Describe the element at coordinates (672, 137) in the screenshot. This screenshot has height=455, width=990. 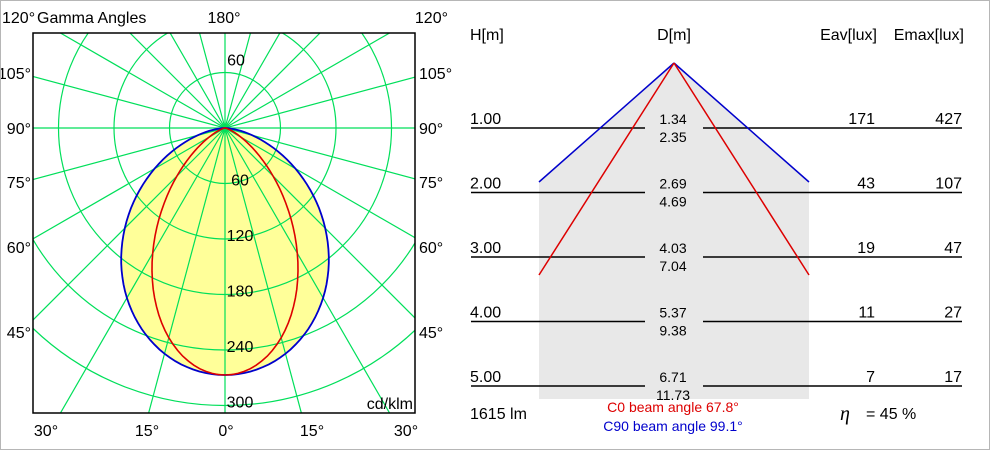
I see `row-diameter-c90: 2.35` at that location.